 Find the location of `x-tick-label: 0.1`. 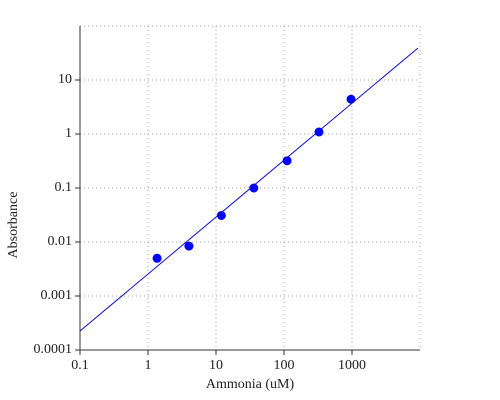

x-tick-label: 0.1 is located at coordinates (80, 365).